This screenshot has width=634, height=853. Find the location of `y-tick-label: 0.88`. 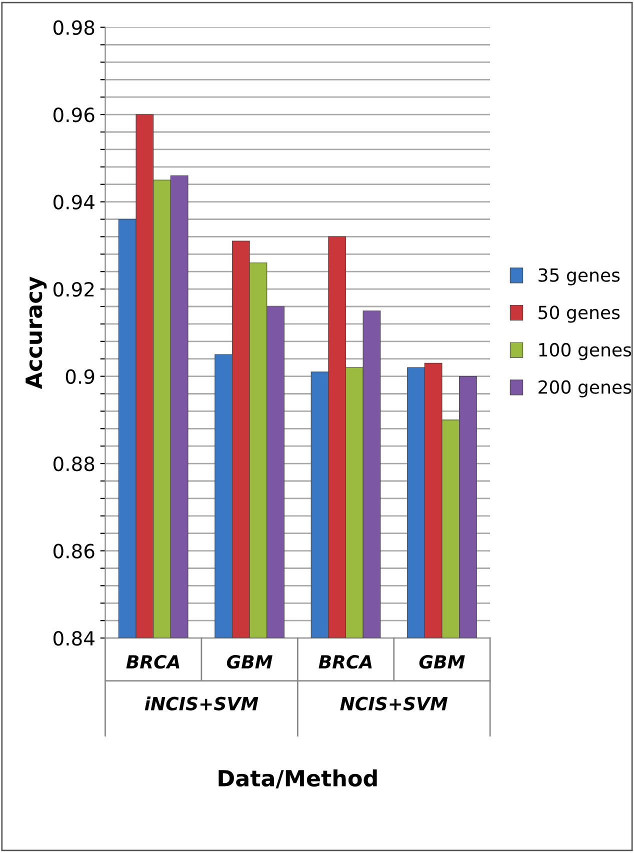

y-tick-label: 0.88 is located at coordinates (74, 464).